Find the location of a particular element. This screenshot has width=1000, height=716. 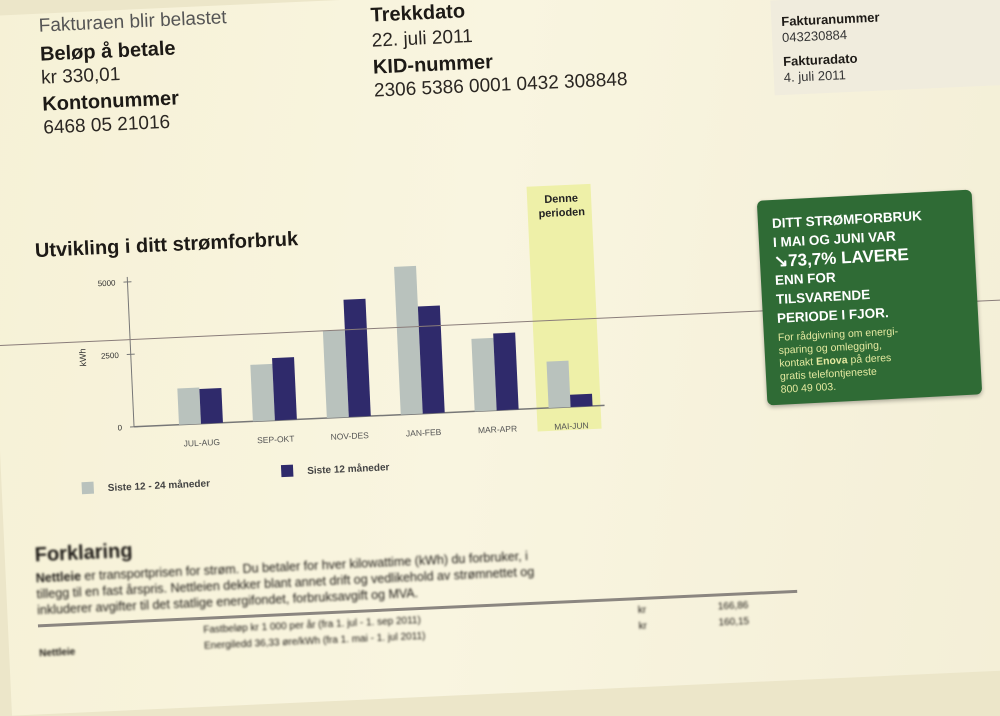

x-tick-label: JAN-FEB is located at coordinates (424, 433).